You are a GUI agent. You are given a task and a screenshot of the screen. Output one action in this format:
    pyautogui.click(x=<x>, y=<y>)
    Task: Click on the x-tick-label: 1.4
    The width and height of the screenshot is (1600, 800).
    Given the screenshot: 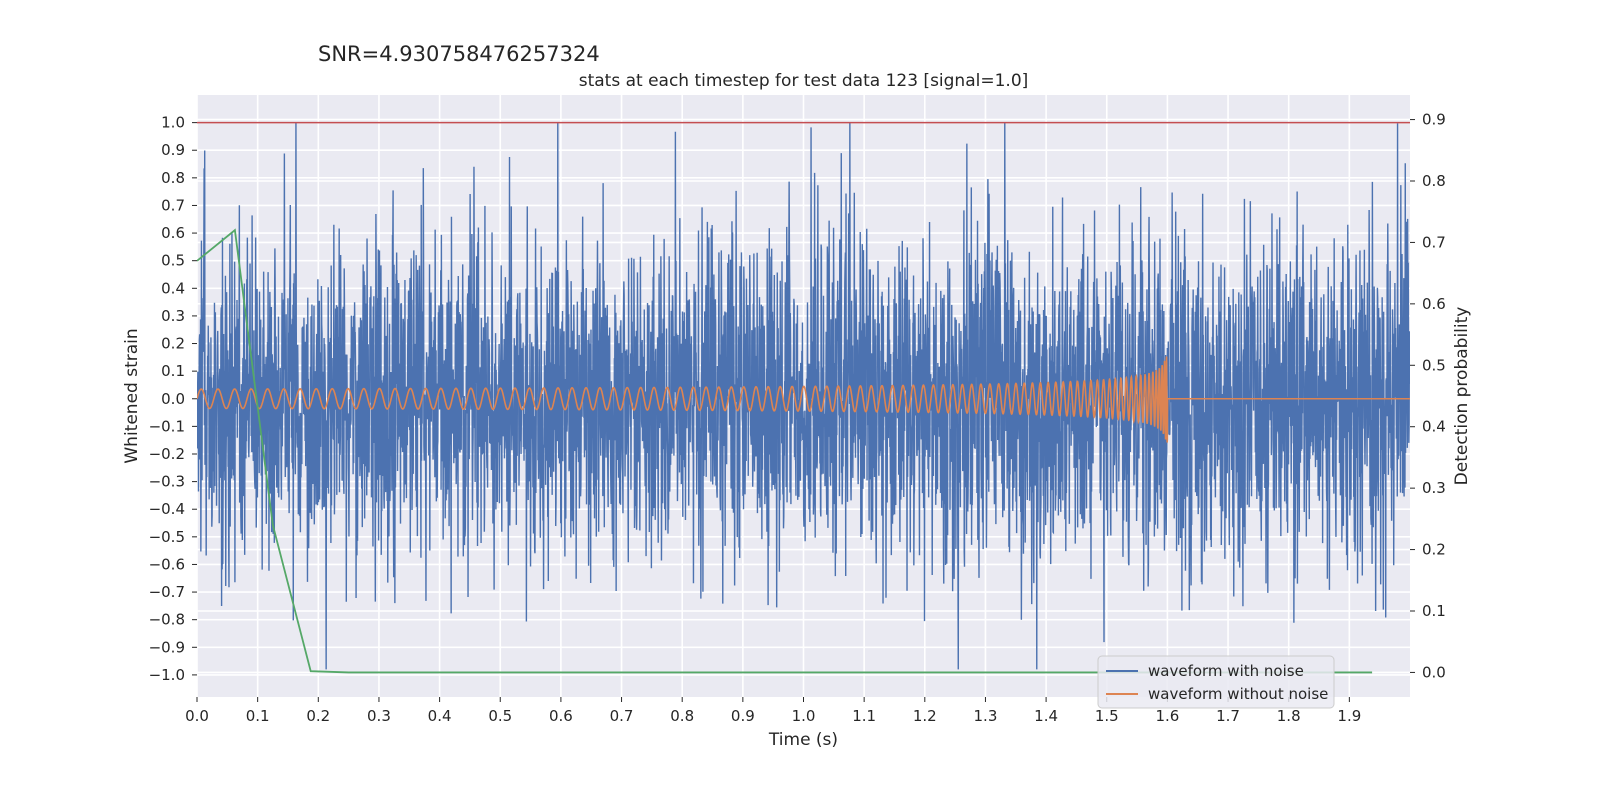 What is the action you would take?
    pyautogui.click(x=1046, y=716)
    